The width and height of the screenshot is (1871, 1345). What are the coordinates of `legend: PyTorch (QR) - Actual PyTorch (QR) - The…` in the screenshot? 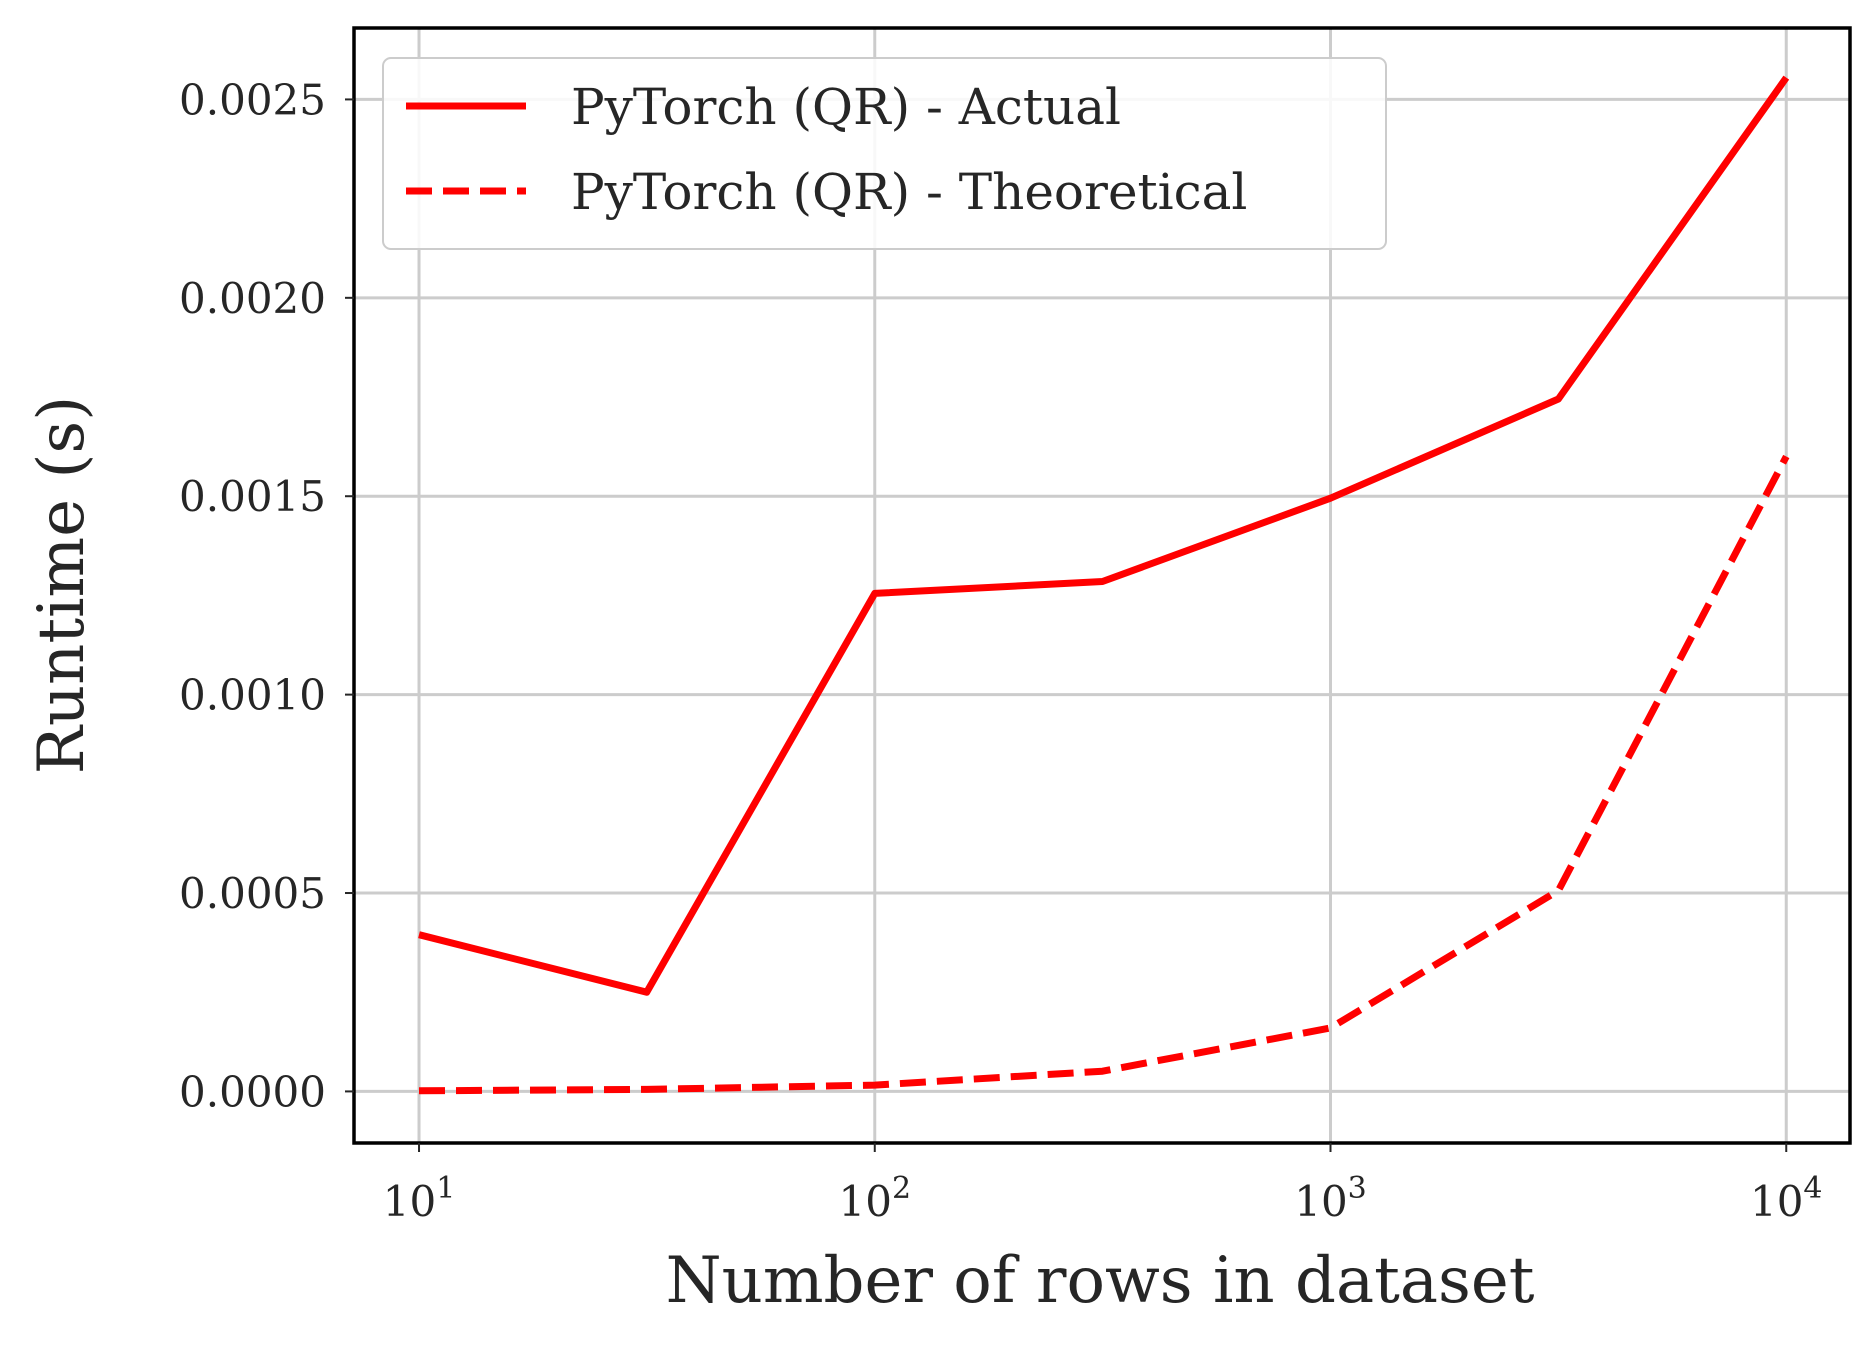 It's located at (884, 153).